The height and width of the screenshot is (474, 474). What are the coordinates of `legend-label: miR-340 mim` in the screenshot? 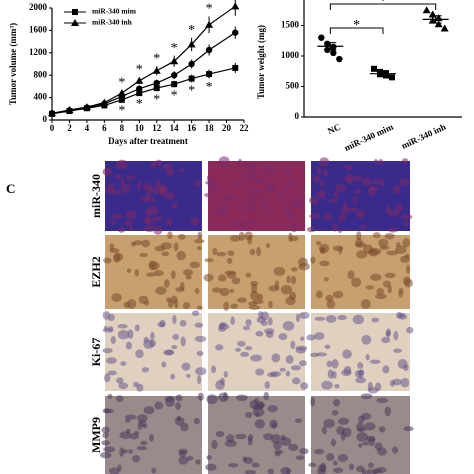 It's located at (114, 11).